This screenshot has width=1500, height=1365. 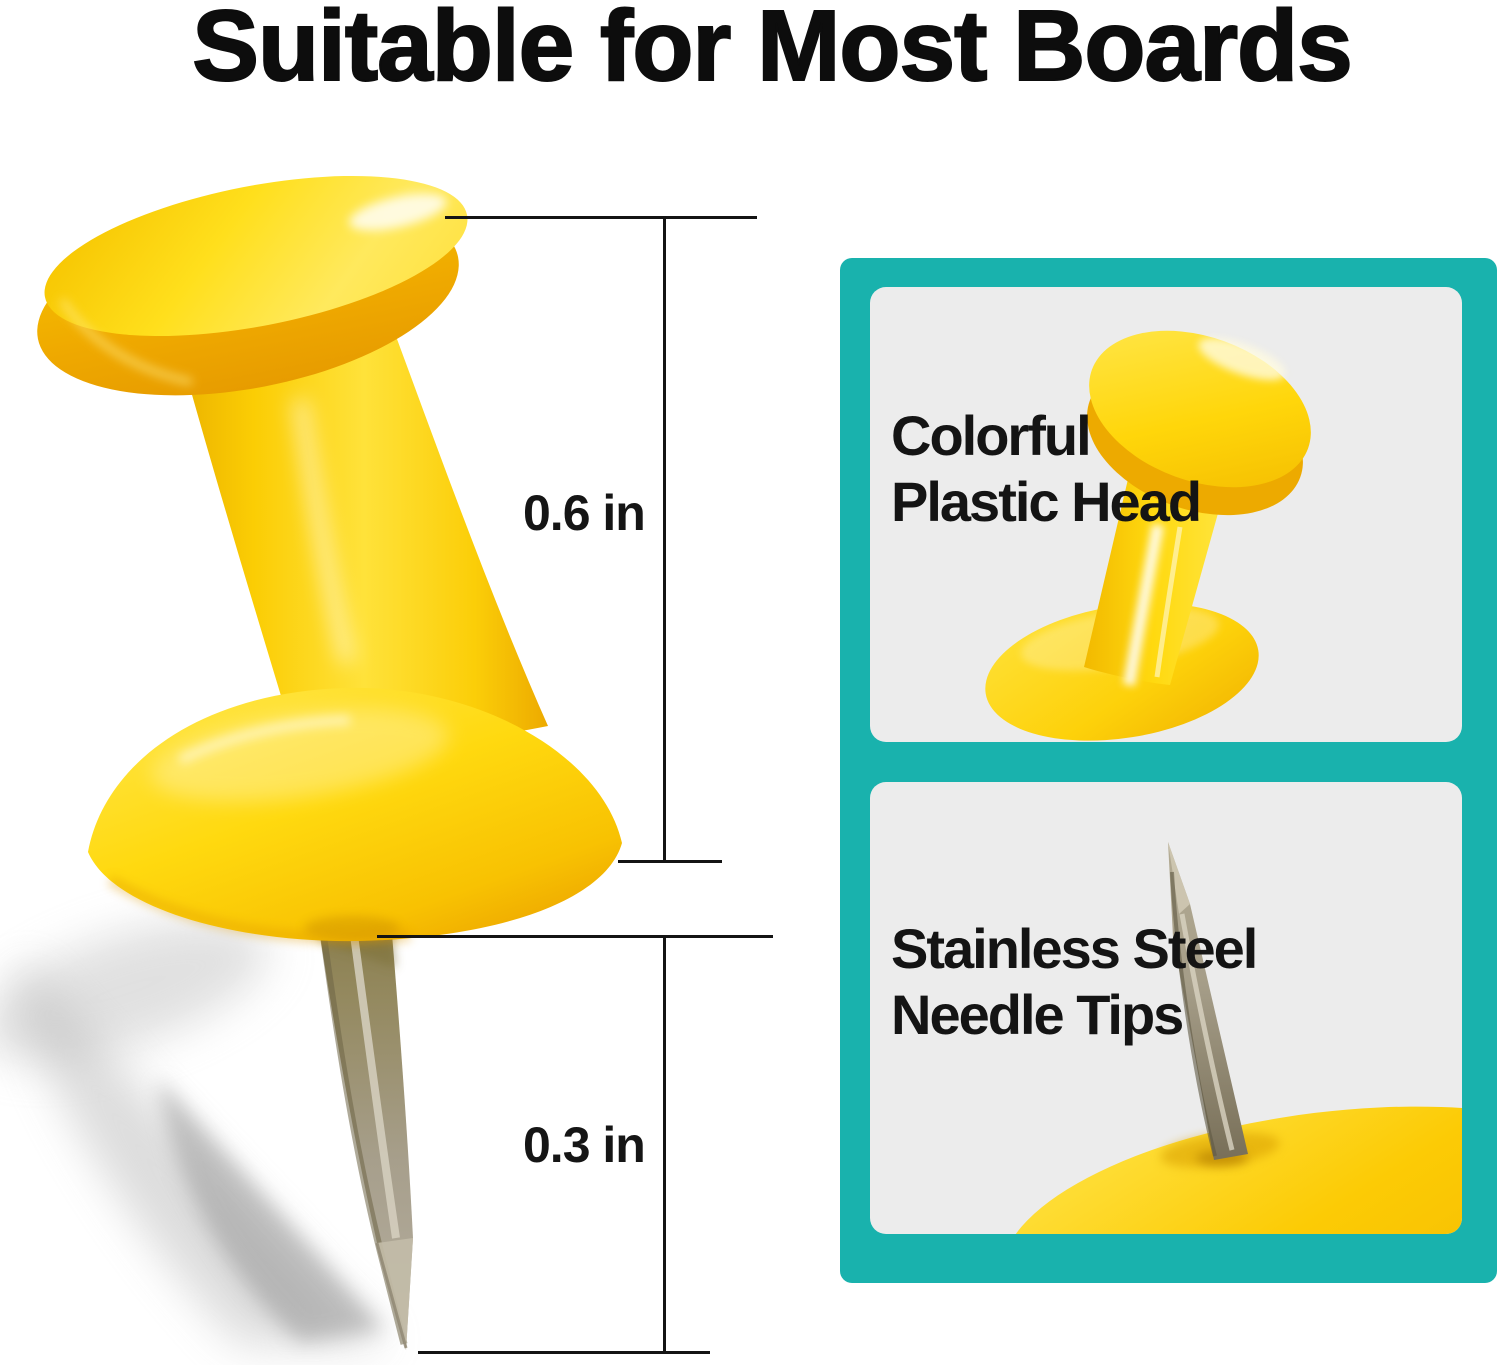 What do you see at coordinates (564, 1352) in the screenshot?
I see `dimension-tick-needle-tip` at bounding box center [564, 1352].